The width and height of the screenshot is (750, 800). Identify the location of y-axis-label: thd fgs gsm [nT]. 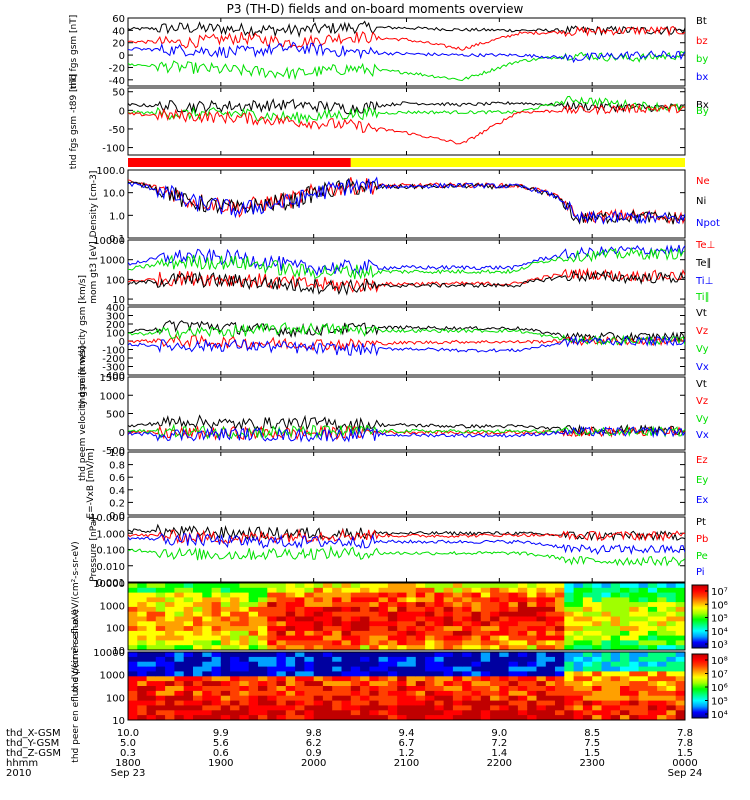
(74, 52).